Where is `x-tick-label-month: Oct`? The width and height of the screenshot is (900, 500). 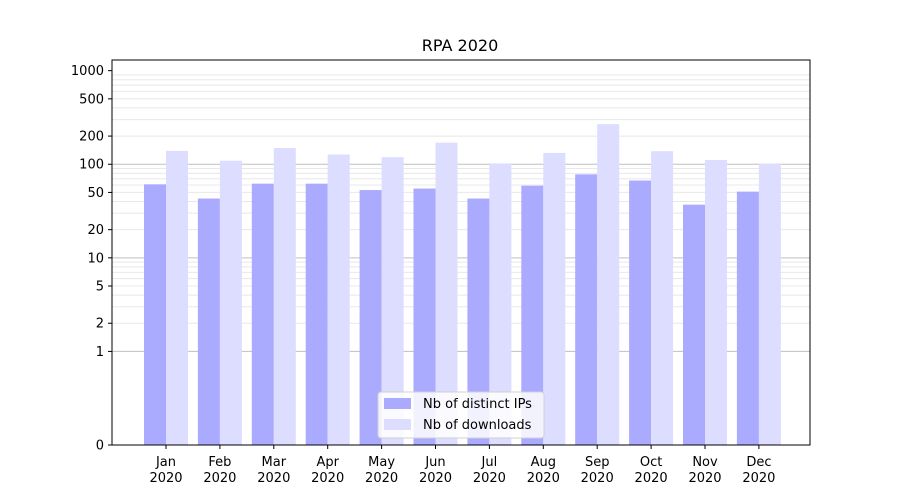 x-tick-label-month: Oct is located at coordinates (651, 462).